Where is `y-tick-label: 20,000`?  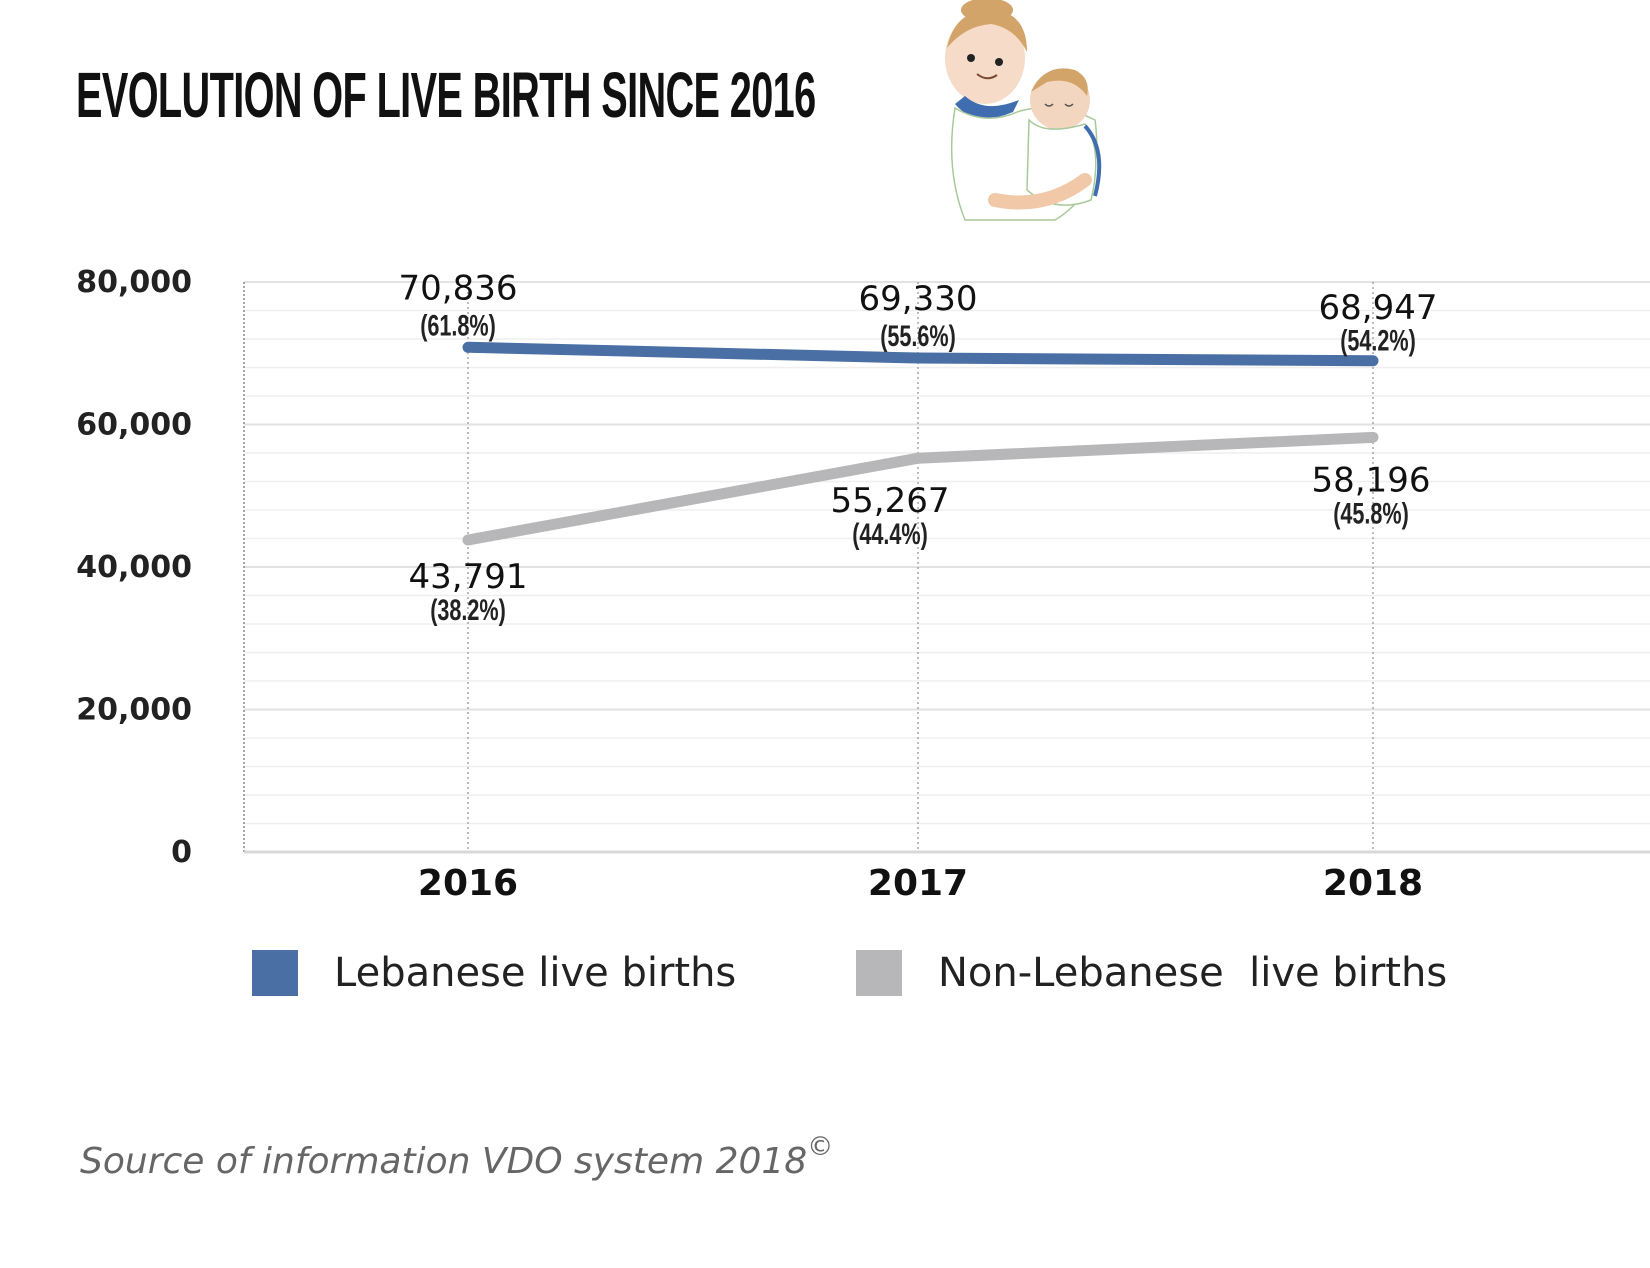 y-tick-label: 20,000 is located at coordinates (134, 710).